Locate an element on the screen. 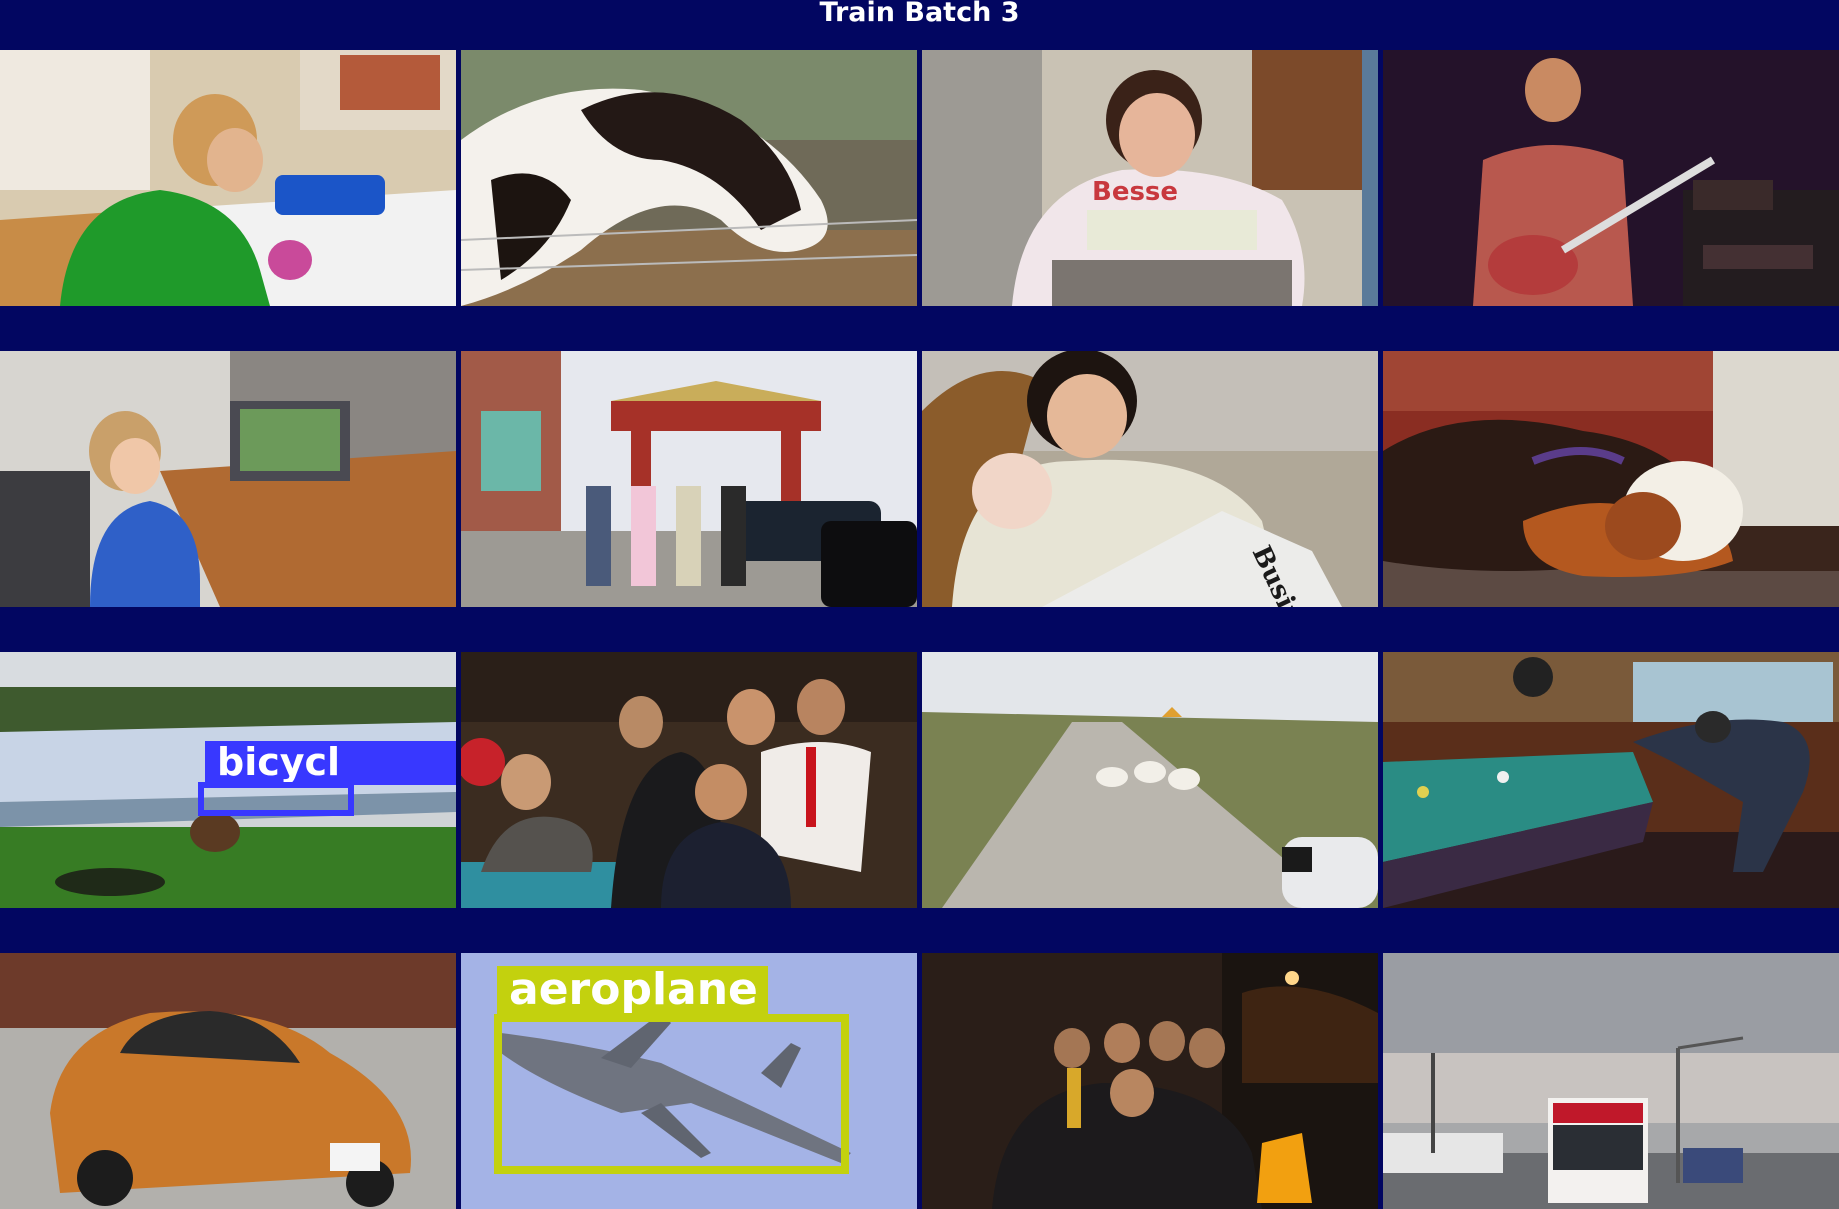  grid-image-night-group is located at coordinates (1150, 1081).